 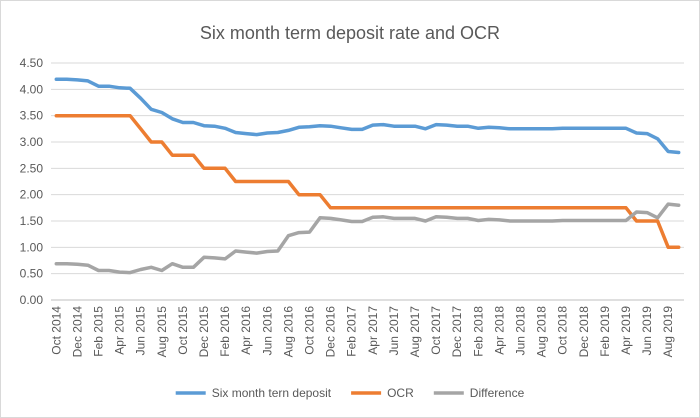 What do you see at coordinates (32, 274) in the screenshot?
I see `y-tick-label: 0.50` at bounding box center [32, 274].